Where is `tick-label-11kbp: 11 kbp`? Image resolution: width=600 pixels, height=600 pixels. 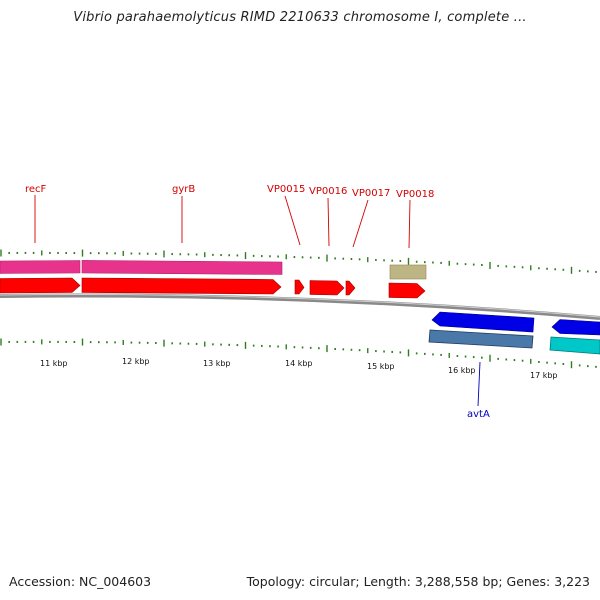 tick-label-11kbp: 11 kbp is located at coordinates (54, 363).